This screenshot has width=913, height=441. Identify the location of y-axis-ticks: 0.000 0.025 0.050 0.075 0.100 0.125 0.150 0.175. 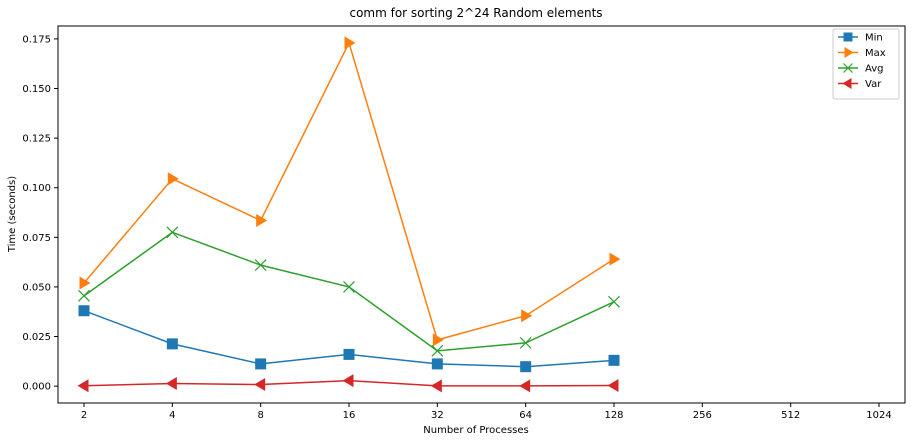
(40, 213).